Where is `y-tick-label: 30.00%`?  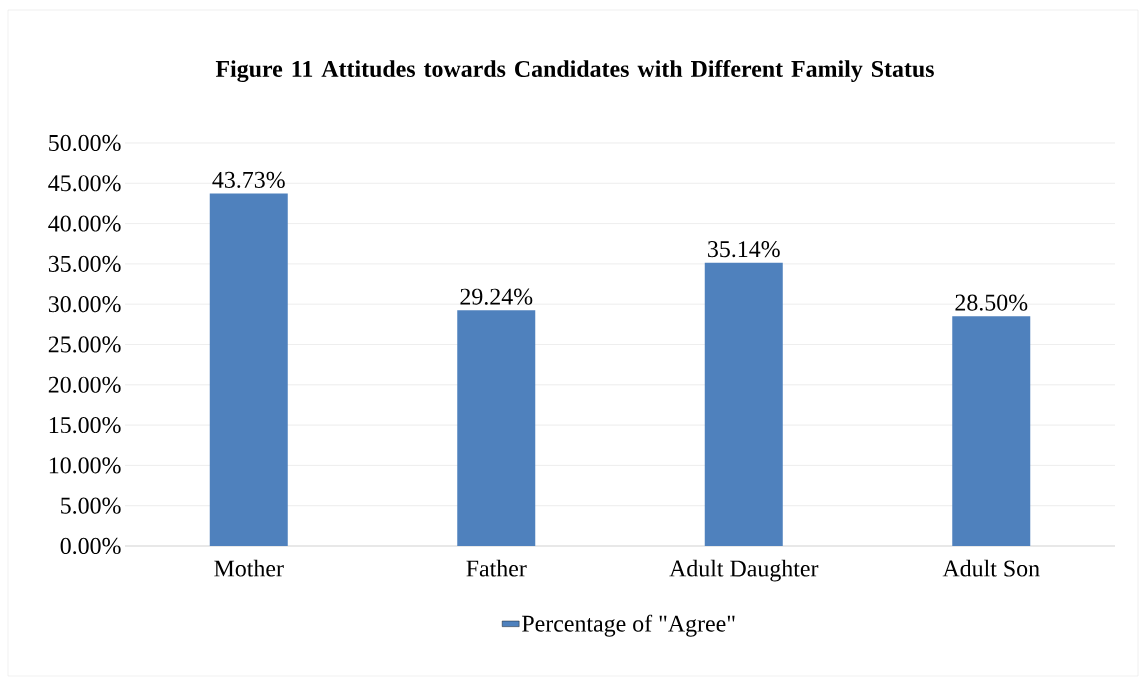
y-tick-label: 30.00% is located at coordinates (84, 304).